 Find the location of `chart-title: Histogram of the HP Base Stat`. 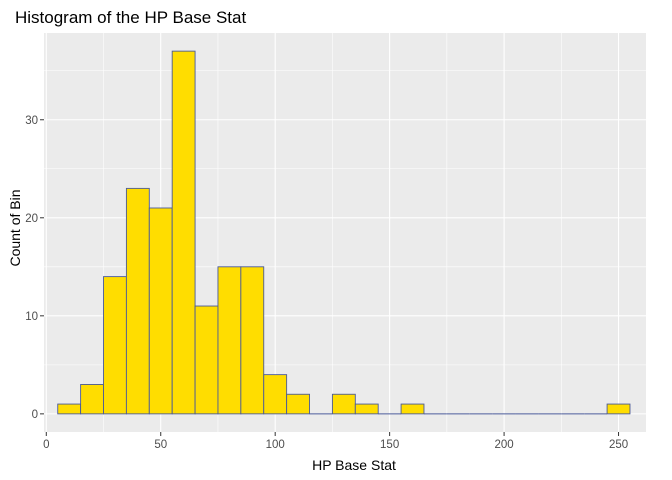

chart-title: Histogram of the HP Base Stat is located at coordinates (130, 17).